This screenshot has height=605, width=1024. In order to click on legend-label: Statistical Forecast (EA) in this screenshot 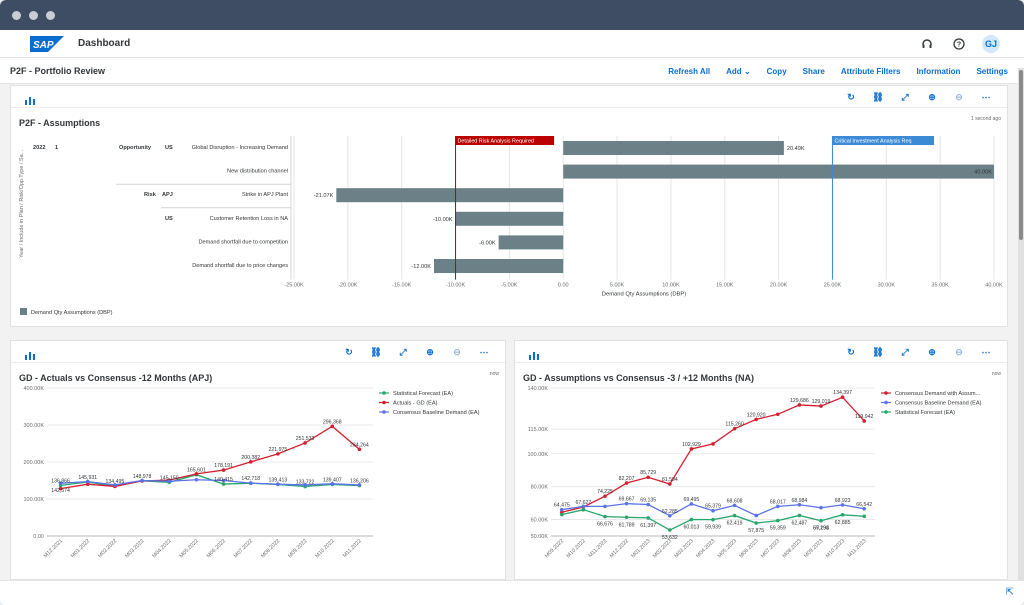, I will do `click(423, 394)`.